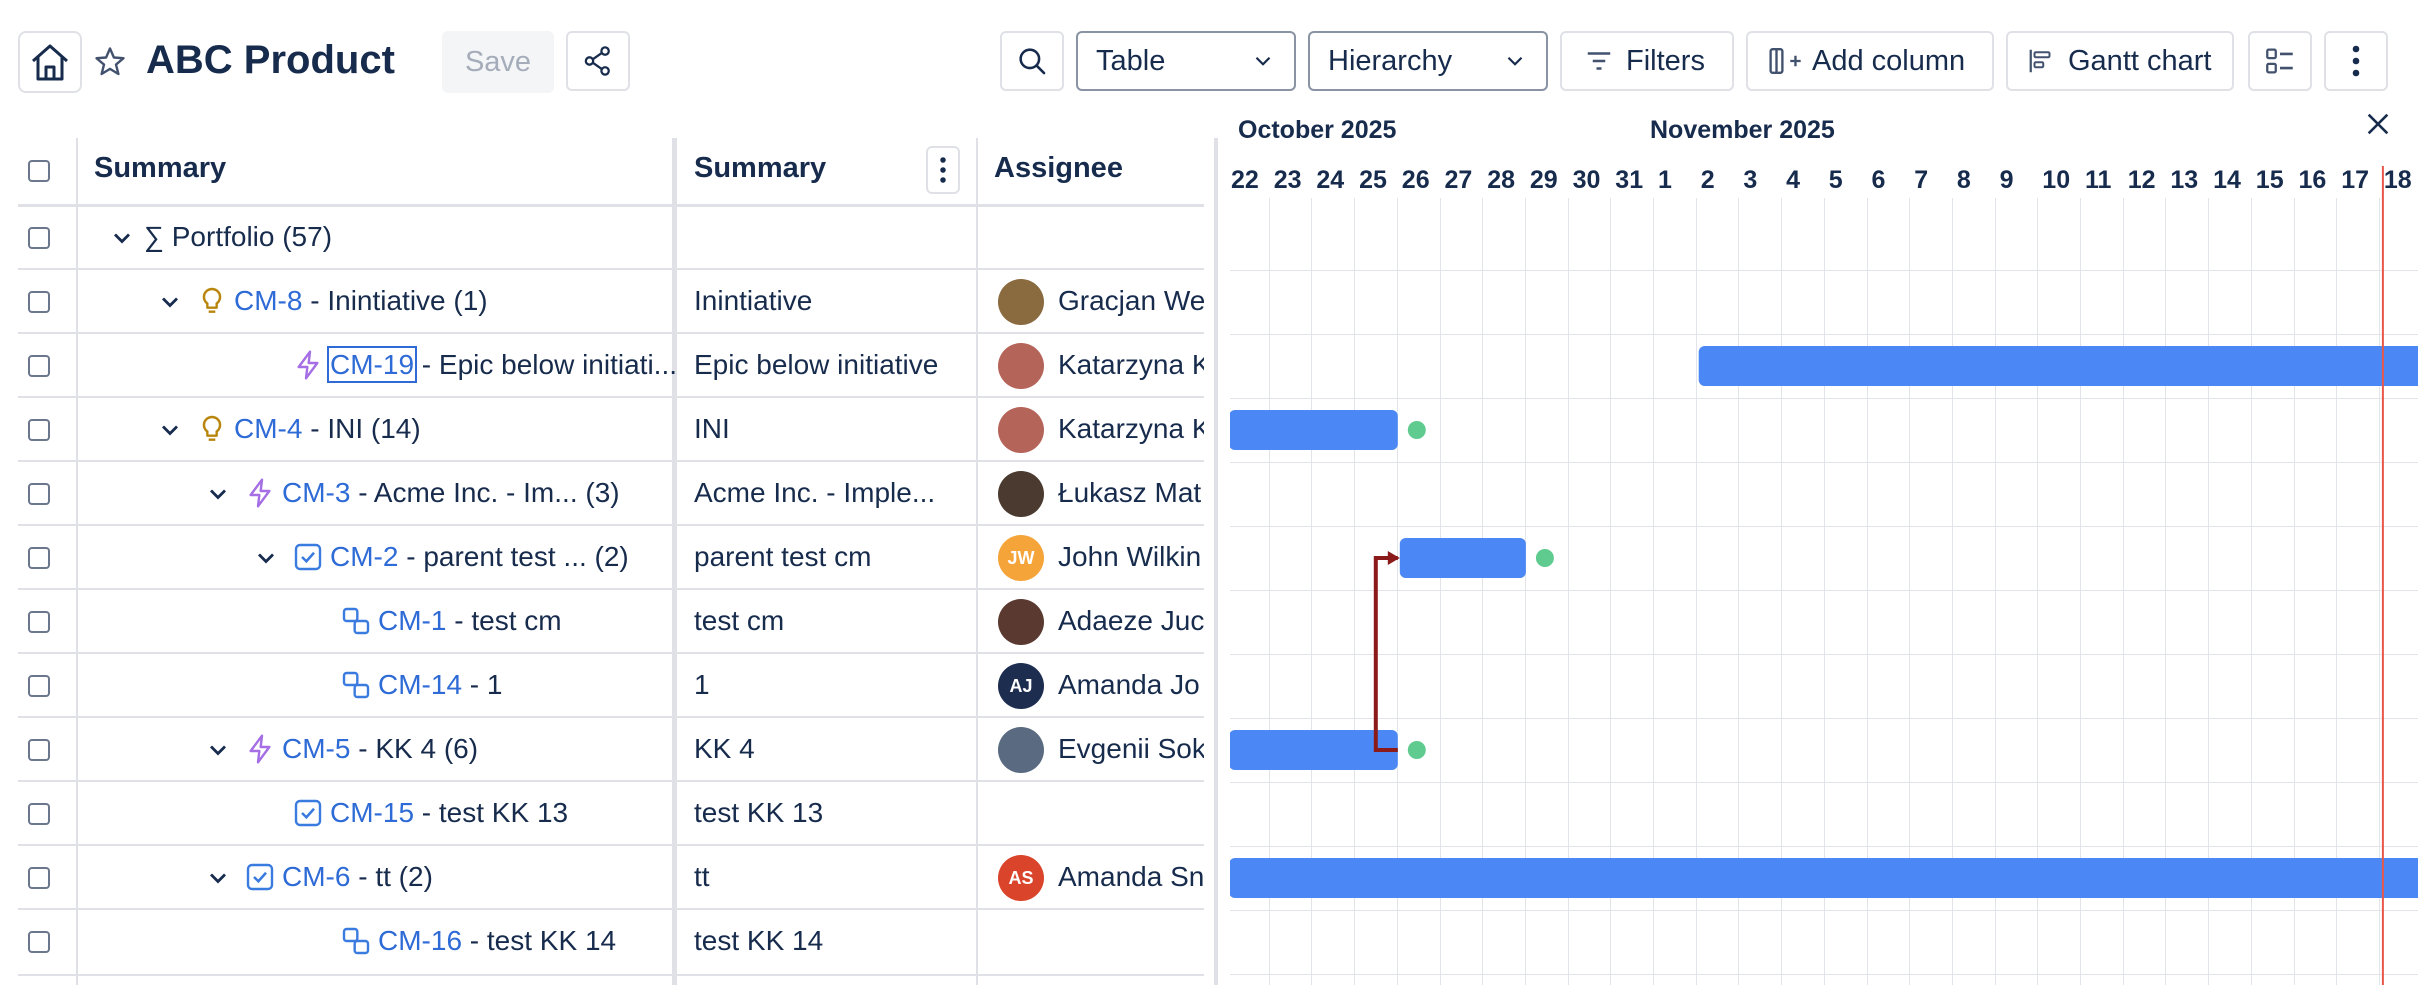 The image size is (2418, 985). I want to click on issue-title: - 1, so click(482, 684).